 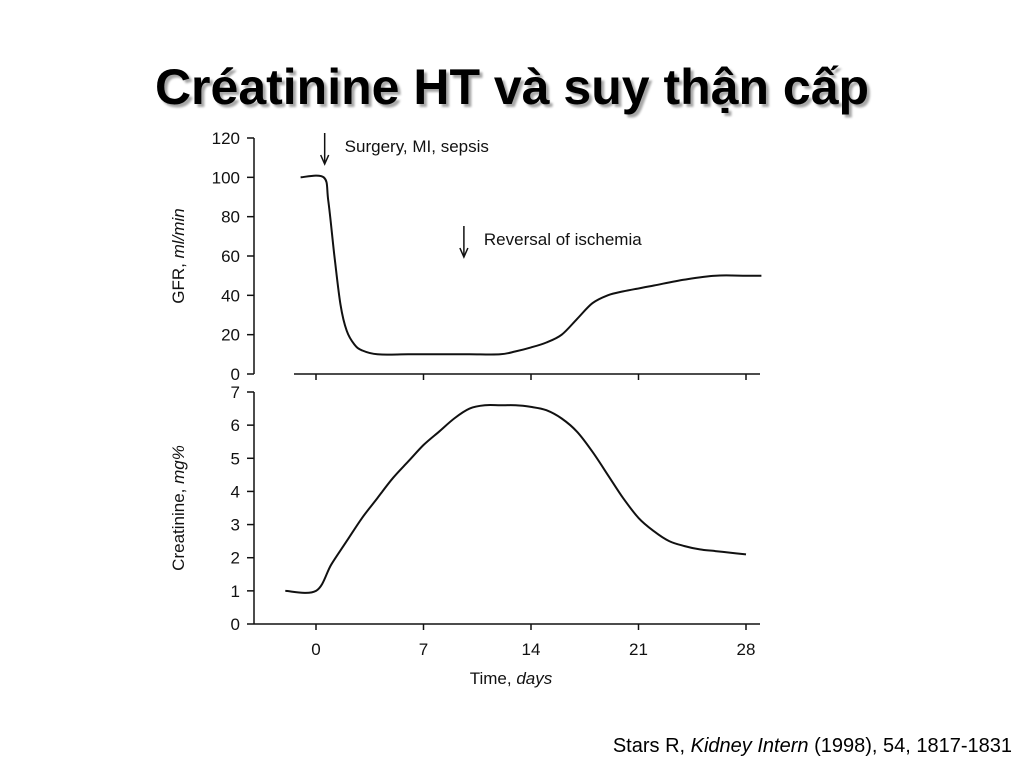 What do you see at coordinates (230, 217) in the screenshot?
I see `gfr-y-tick-label: 80` at bounding box center [230, 217].